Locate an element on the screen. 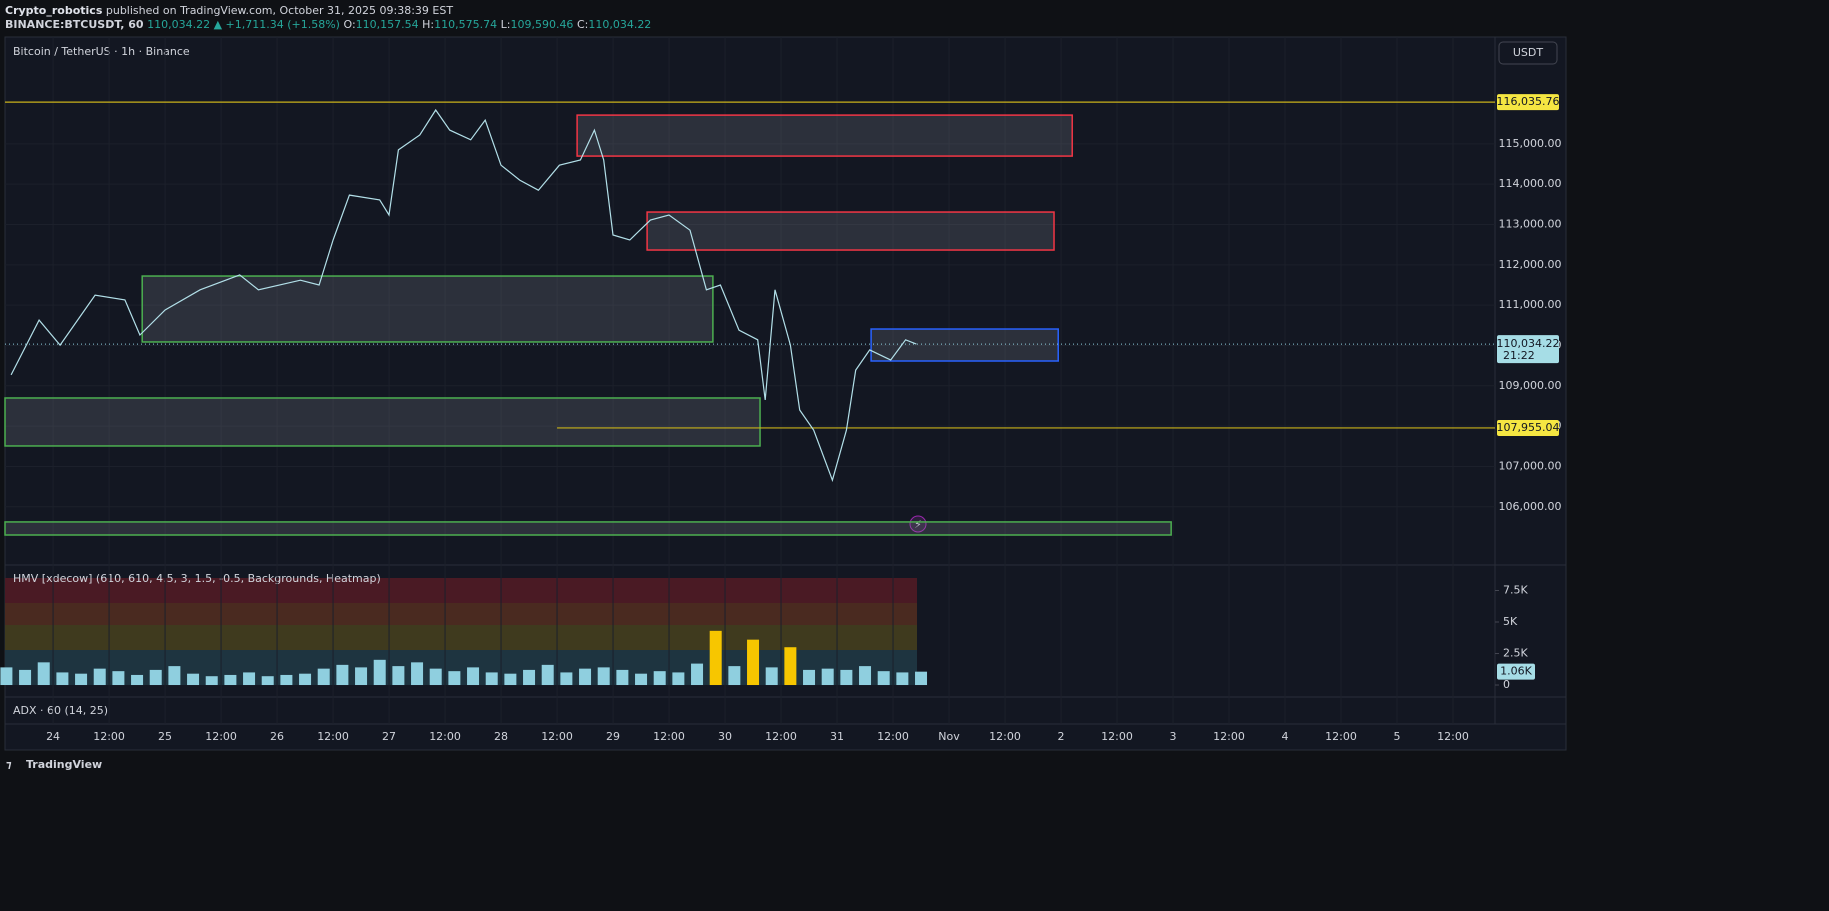  last: 110,034.22 is located at coordinates (178, 24).